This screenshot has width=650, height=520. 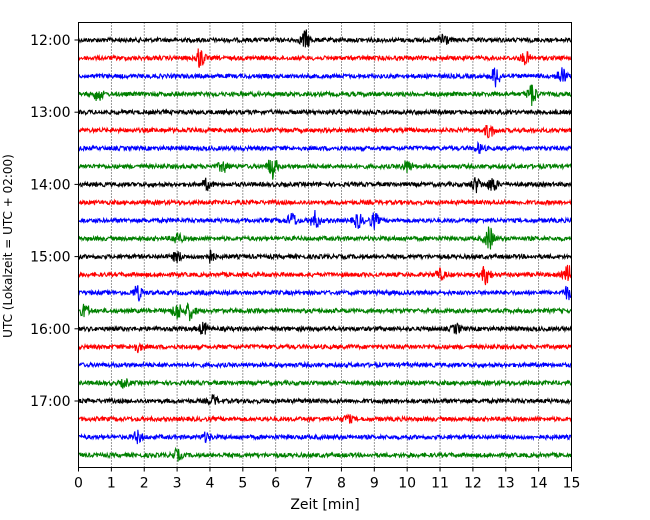 What do you see at coordinates (50, 113) in the screenshot?
I see `y-tick-label: 13:00` at bounding box center [50, 113].